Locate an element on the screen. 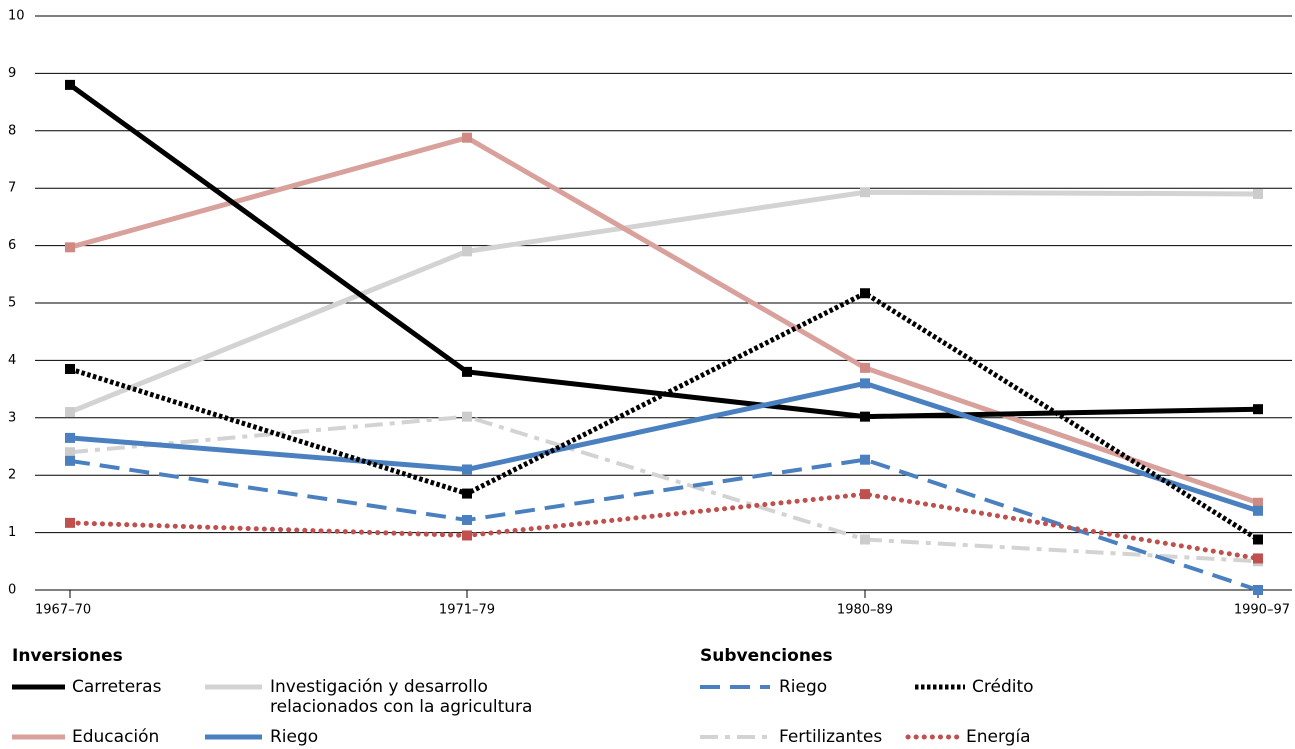 This screenshot has height=749, width=1295. series-line is located at coordinates (664, 526).